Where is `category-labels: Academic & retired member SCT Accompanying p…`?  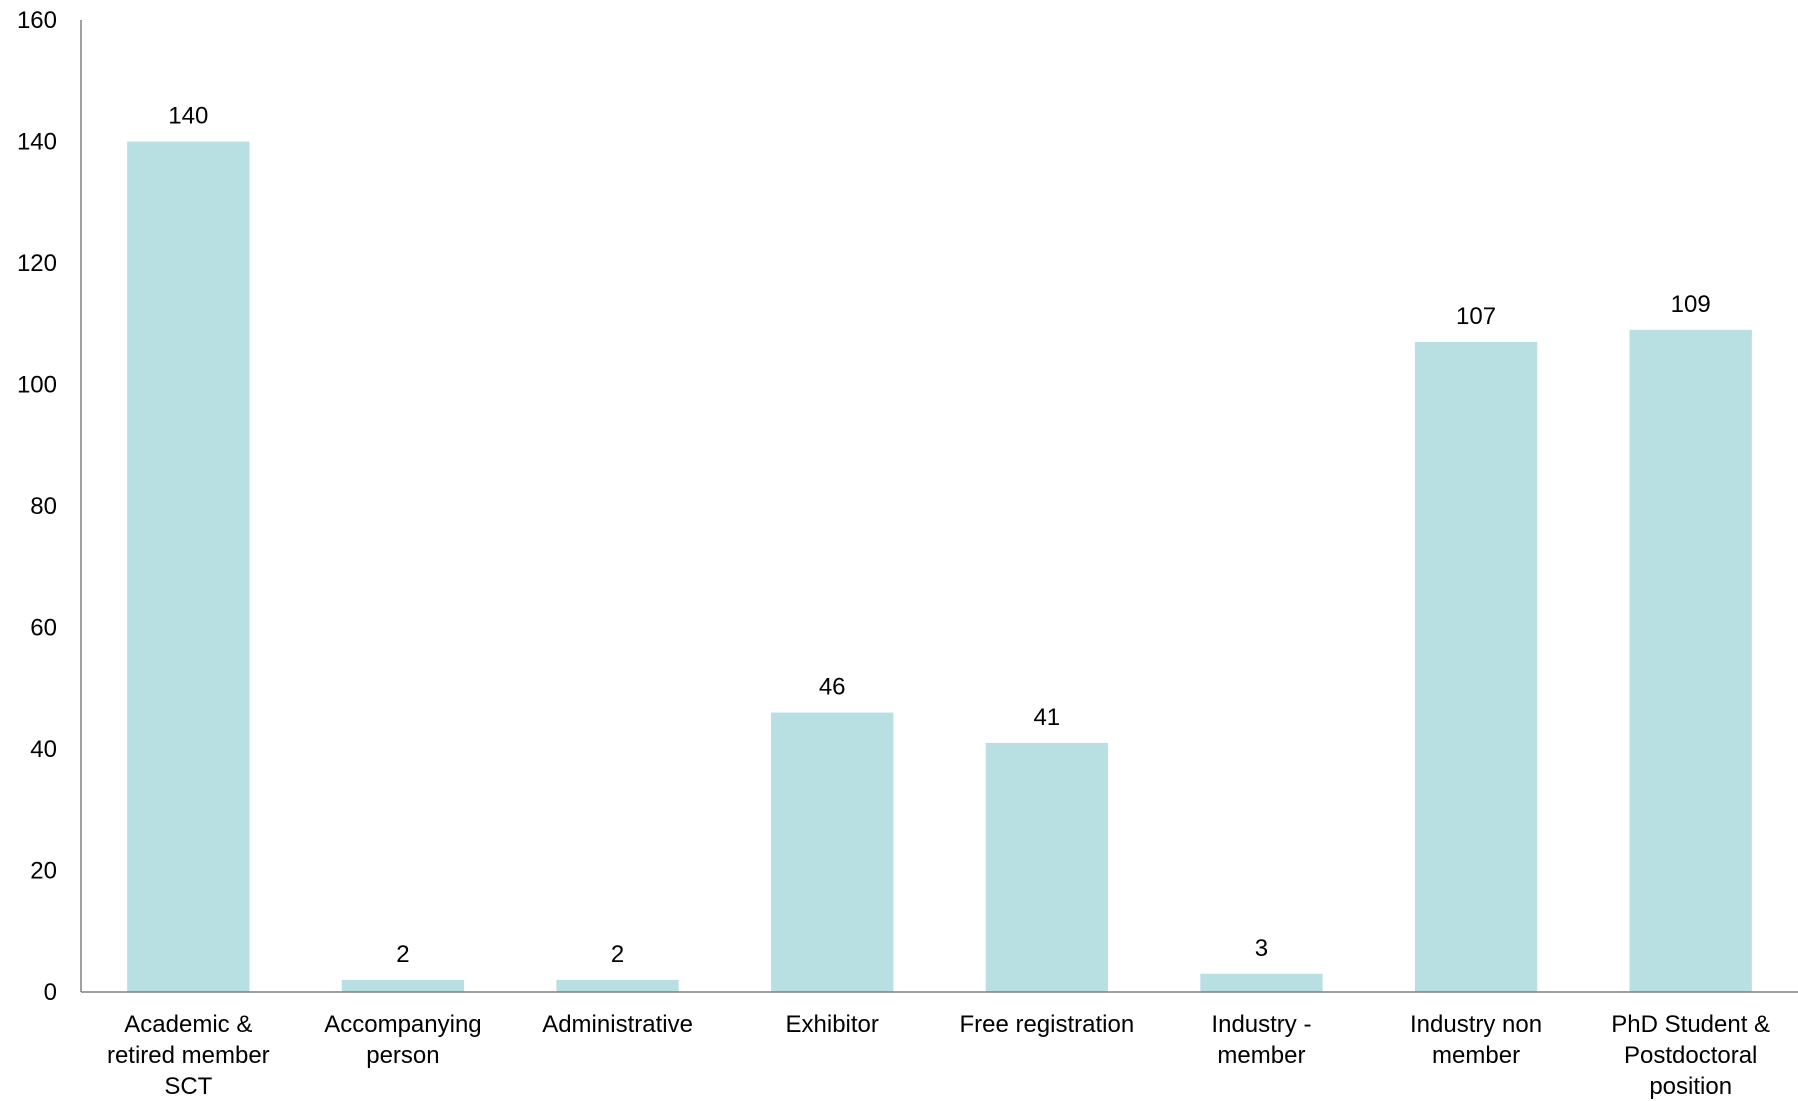
category-labels: Academic & retired member SCT Accompanying p… is located at coordinates (938, 1055).